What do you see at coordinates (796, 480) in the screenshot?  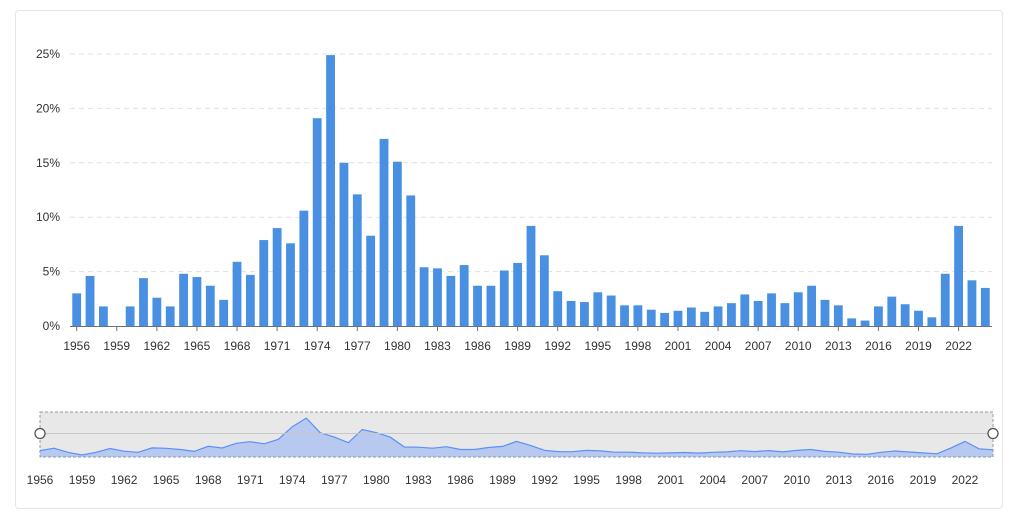 I see `slider-tick-label: 2010` at bounding box center [796, 480].